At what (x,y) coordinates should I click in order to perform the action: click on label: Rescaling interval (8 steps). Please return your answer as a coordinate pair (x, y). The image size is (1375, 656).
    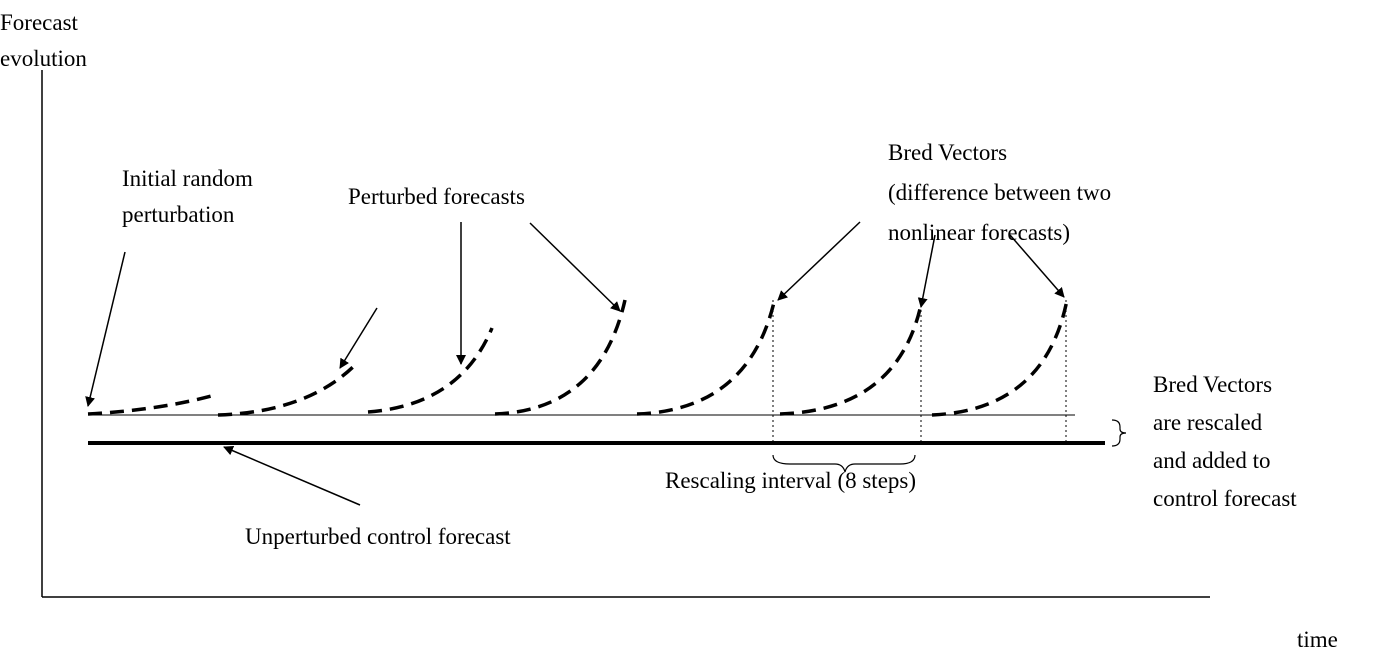
    Looking at the image, I should click on (790, 480).